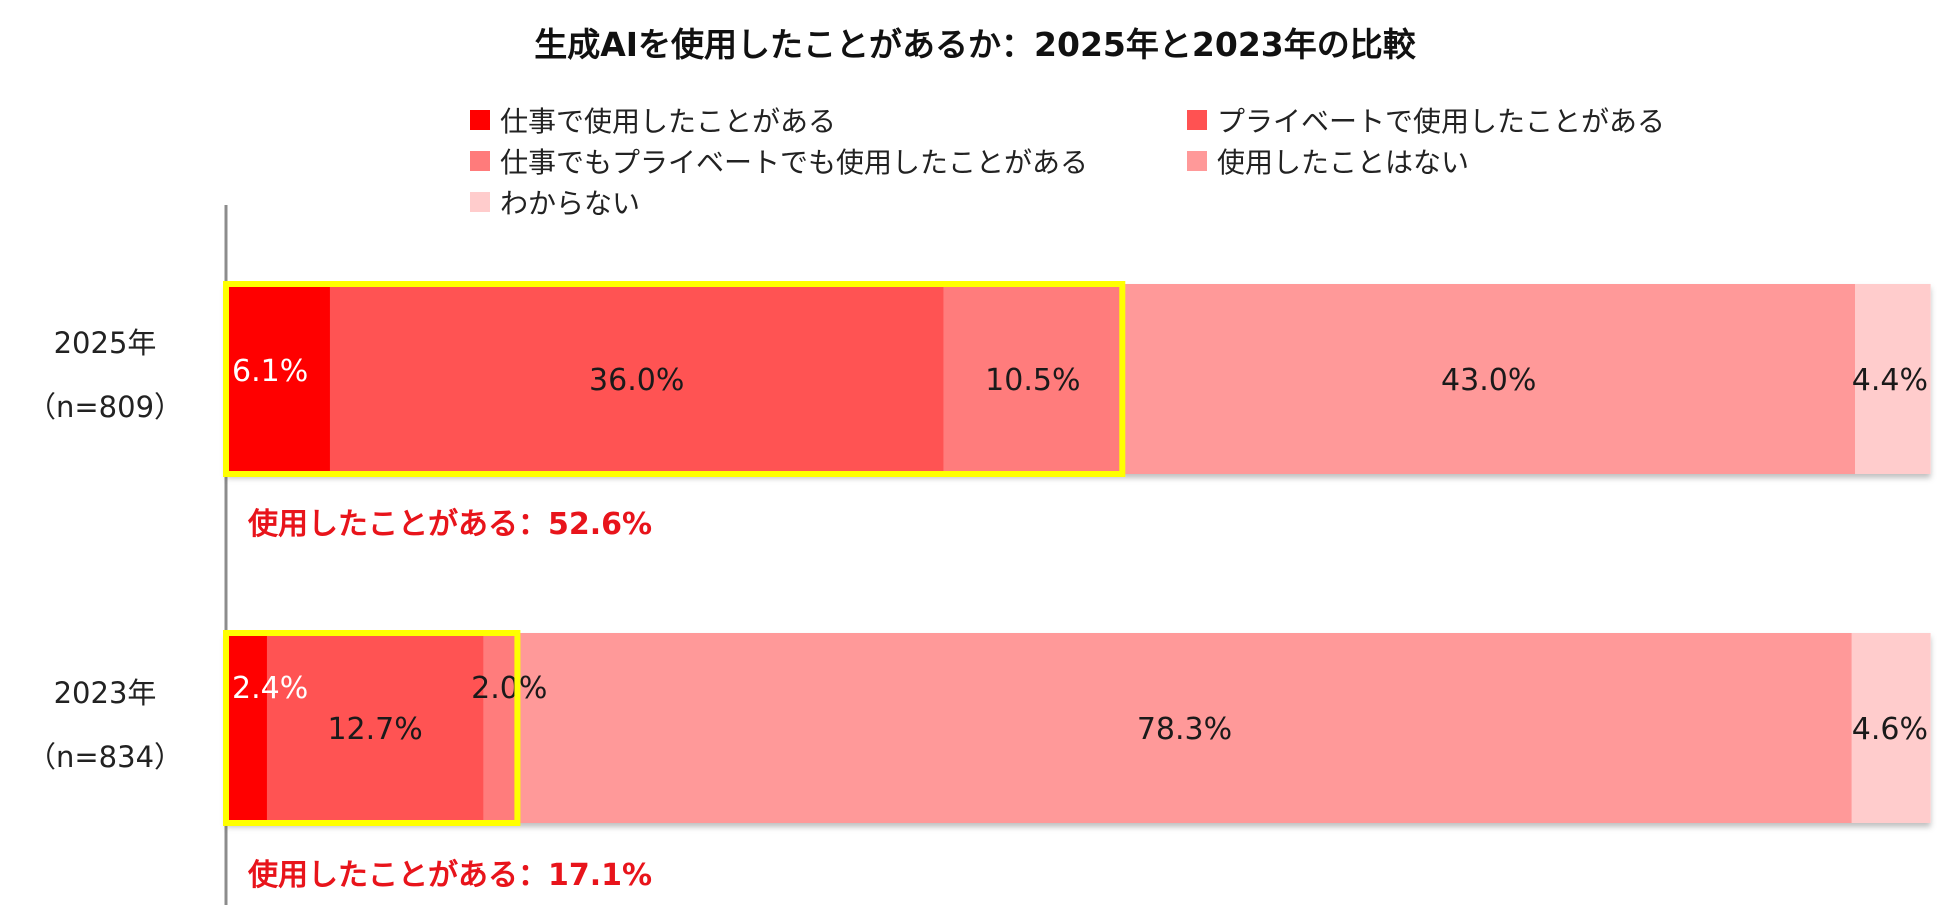 The width and height of the screenshot is (1950, 923). What do you see at coordinates (480, 120) in the screenshot?
I see `legend-swatch-work` at bounding box center [480, 120].